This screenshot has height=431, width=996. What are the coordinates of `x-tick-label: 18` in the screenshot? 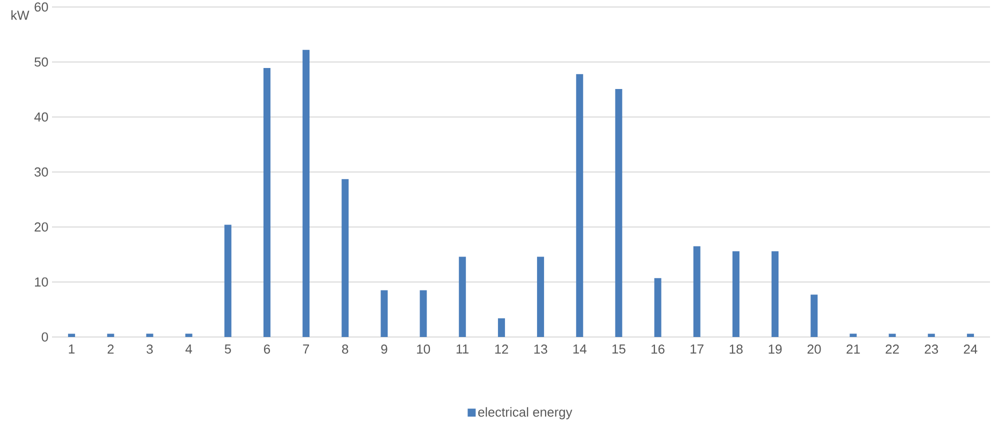 It's located at (736, 349).